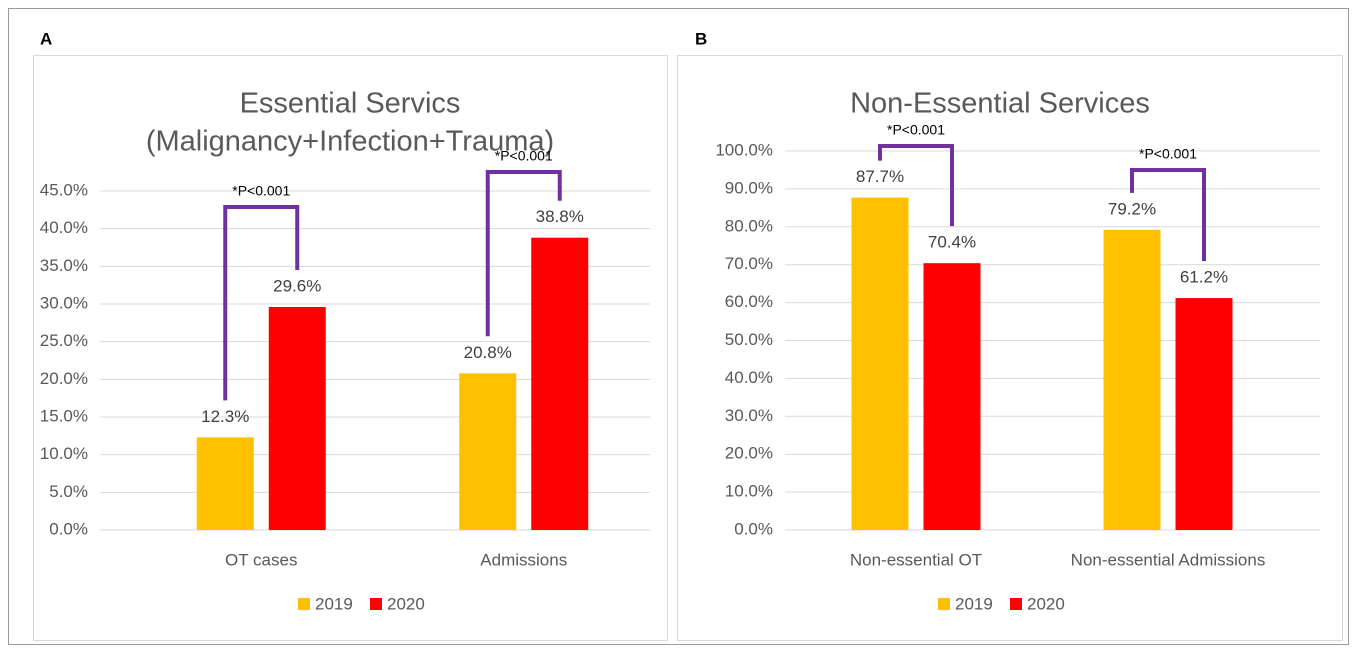 Image resolution: width=1357 pixels, height=649 pixels. Describe the element at coordinates (560, 216) in the screenshot. I see `data-label: 38.8%` at that location.